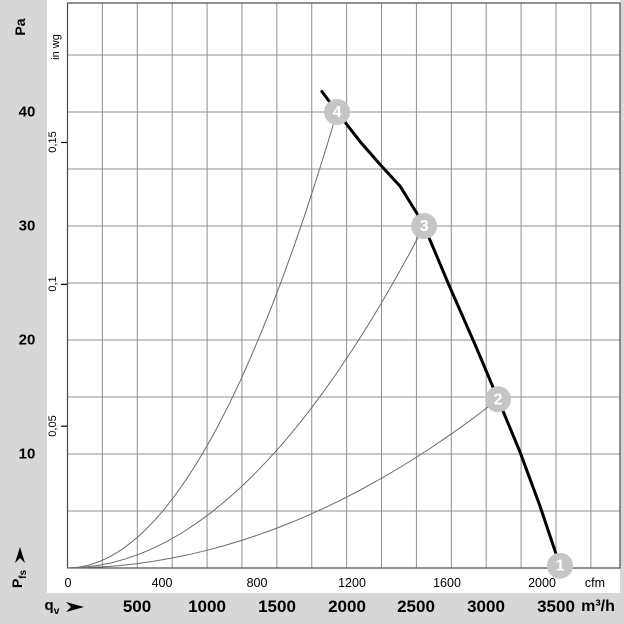 The width and height of the screenshot is (624, 624). Describe the element at coordinates (137, 606) in the screenshot. I see `m3h-tick-500: 500` at that location.